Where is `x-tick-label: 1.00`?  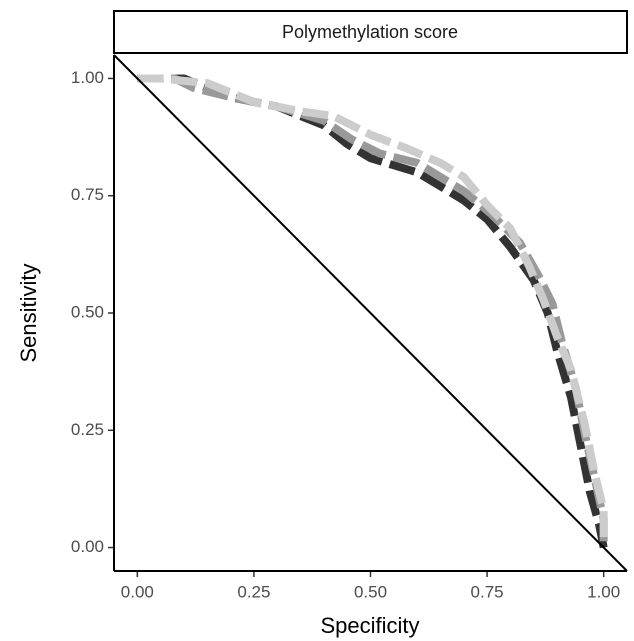
x-tick-label: 1.00 is located at coordinates (603, 591).